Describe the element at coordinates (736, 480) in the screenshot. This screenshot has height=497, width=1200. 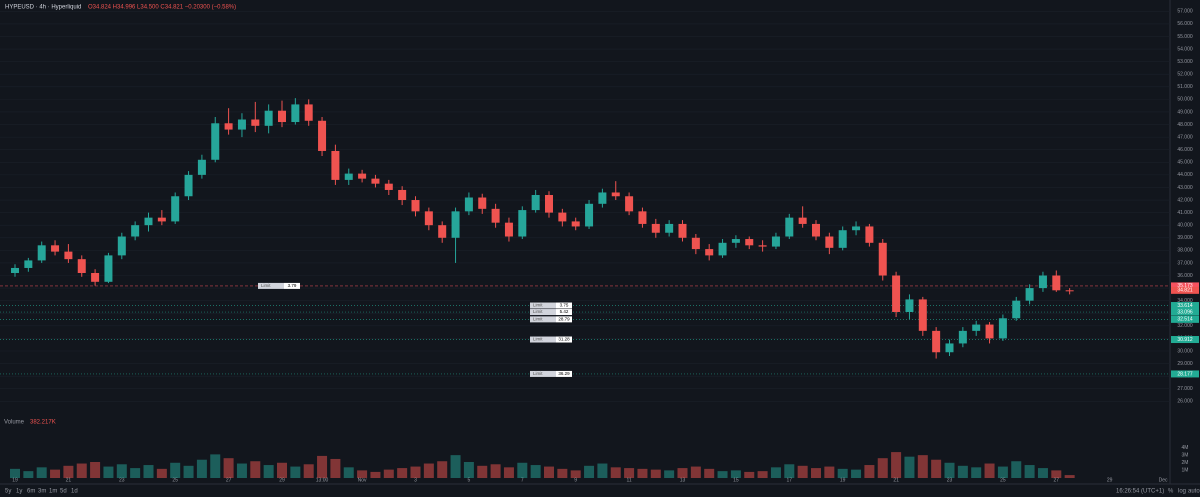
I see `x-tick-label: 15` at that location.